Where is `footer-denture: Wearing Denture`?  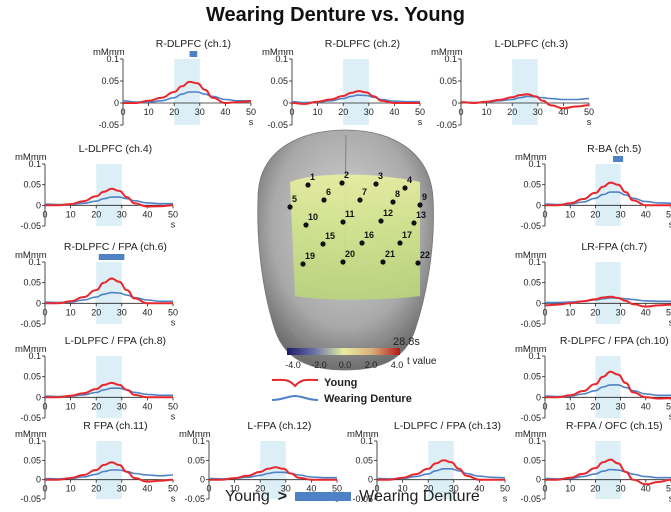
footer-denture: Wearing Denture is located at coordinates (419, 496).